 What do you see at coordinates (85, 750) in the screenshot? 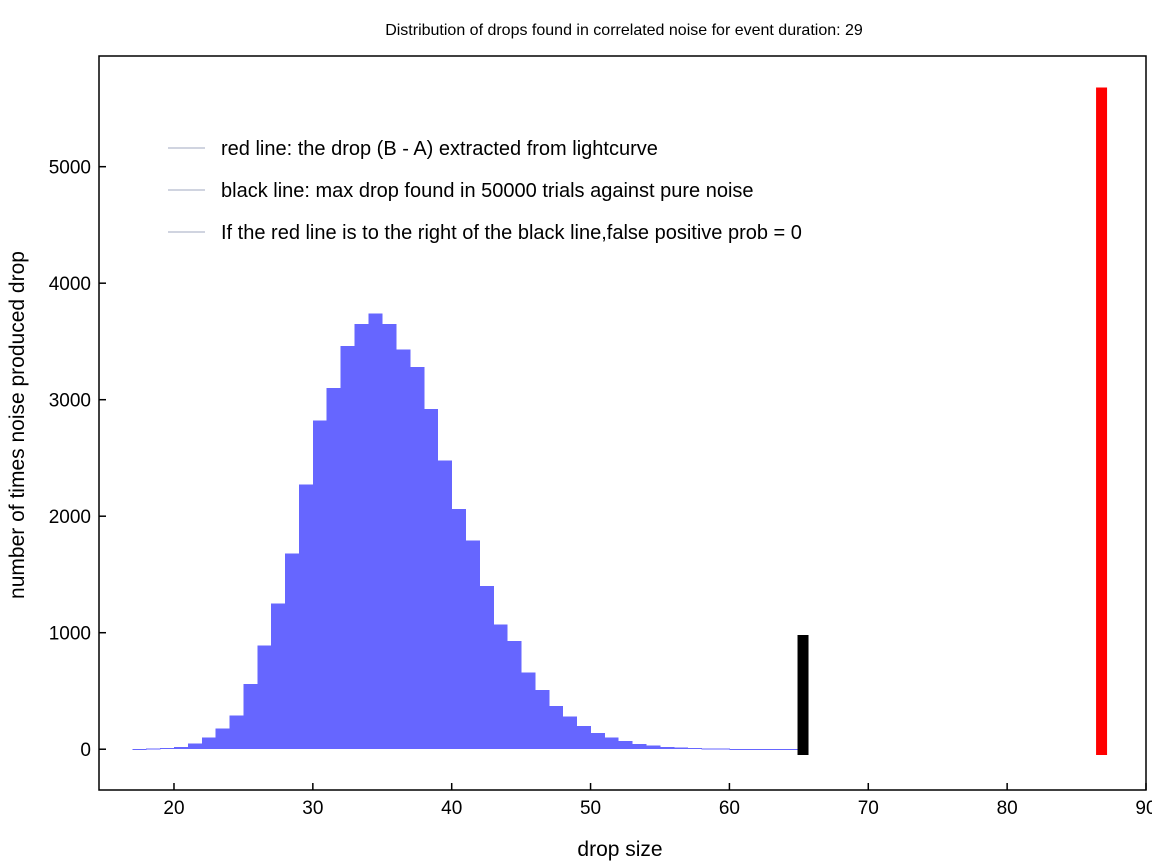
I see `y-tick-label: 0` at bounding box center [85, 750].